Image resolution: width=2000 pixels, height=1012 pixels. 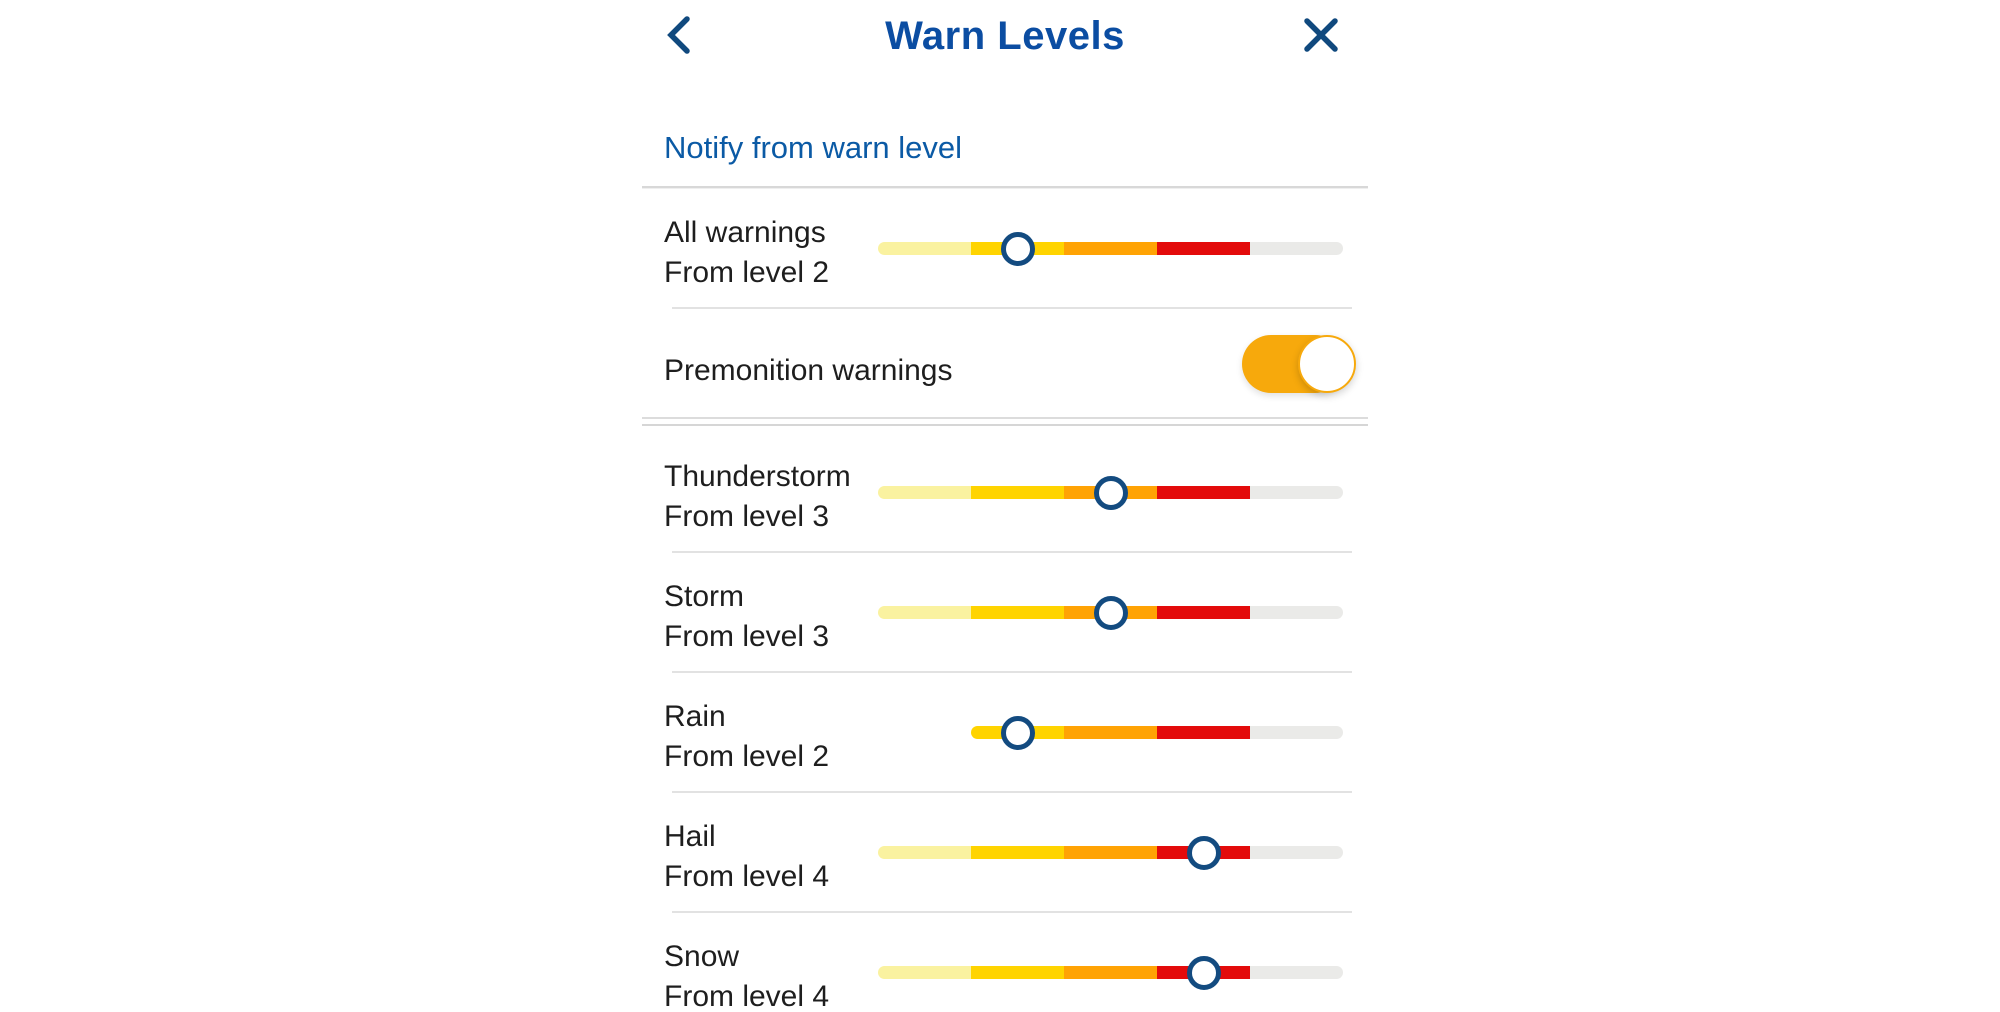 What do you see at coordinates (746, 857) in the screenshot?
I see `slider-labels: Hail From level 4` at bounding box center [746, 857].